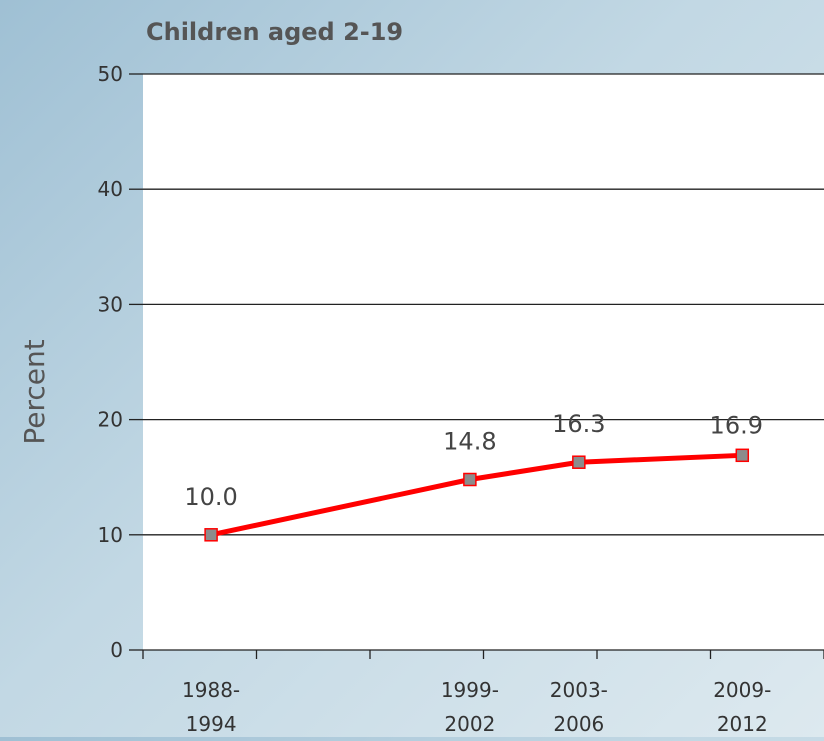  What do you see at coordinates (110, 74) in the screenshot?
I see `y-tick-label-50: 50` at bounding box center [110, 74].